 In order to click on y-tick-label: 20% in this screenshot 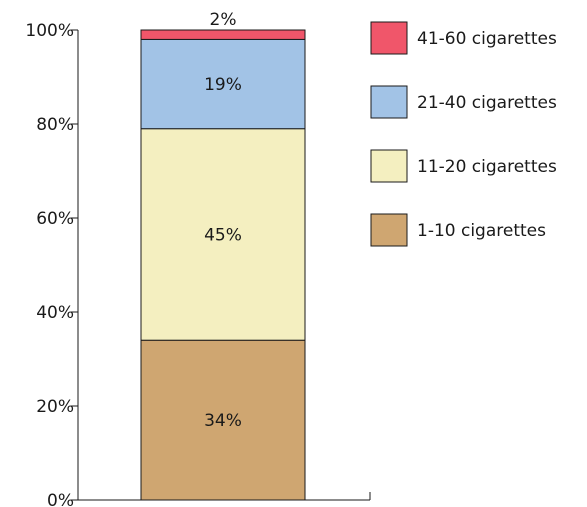, I will do `click(55, 407)`.